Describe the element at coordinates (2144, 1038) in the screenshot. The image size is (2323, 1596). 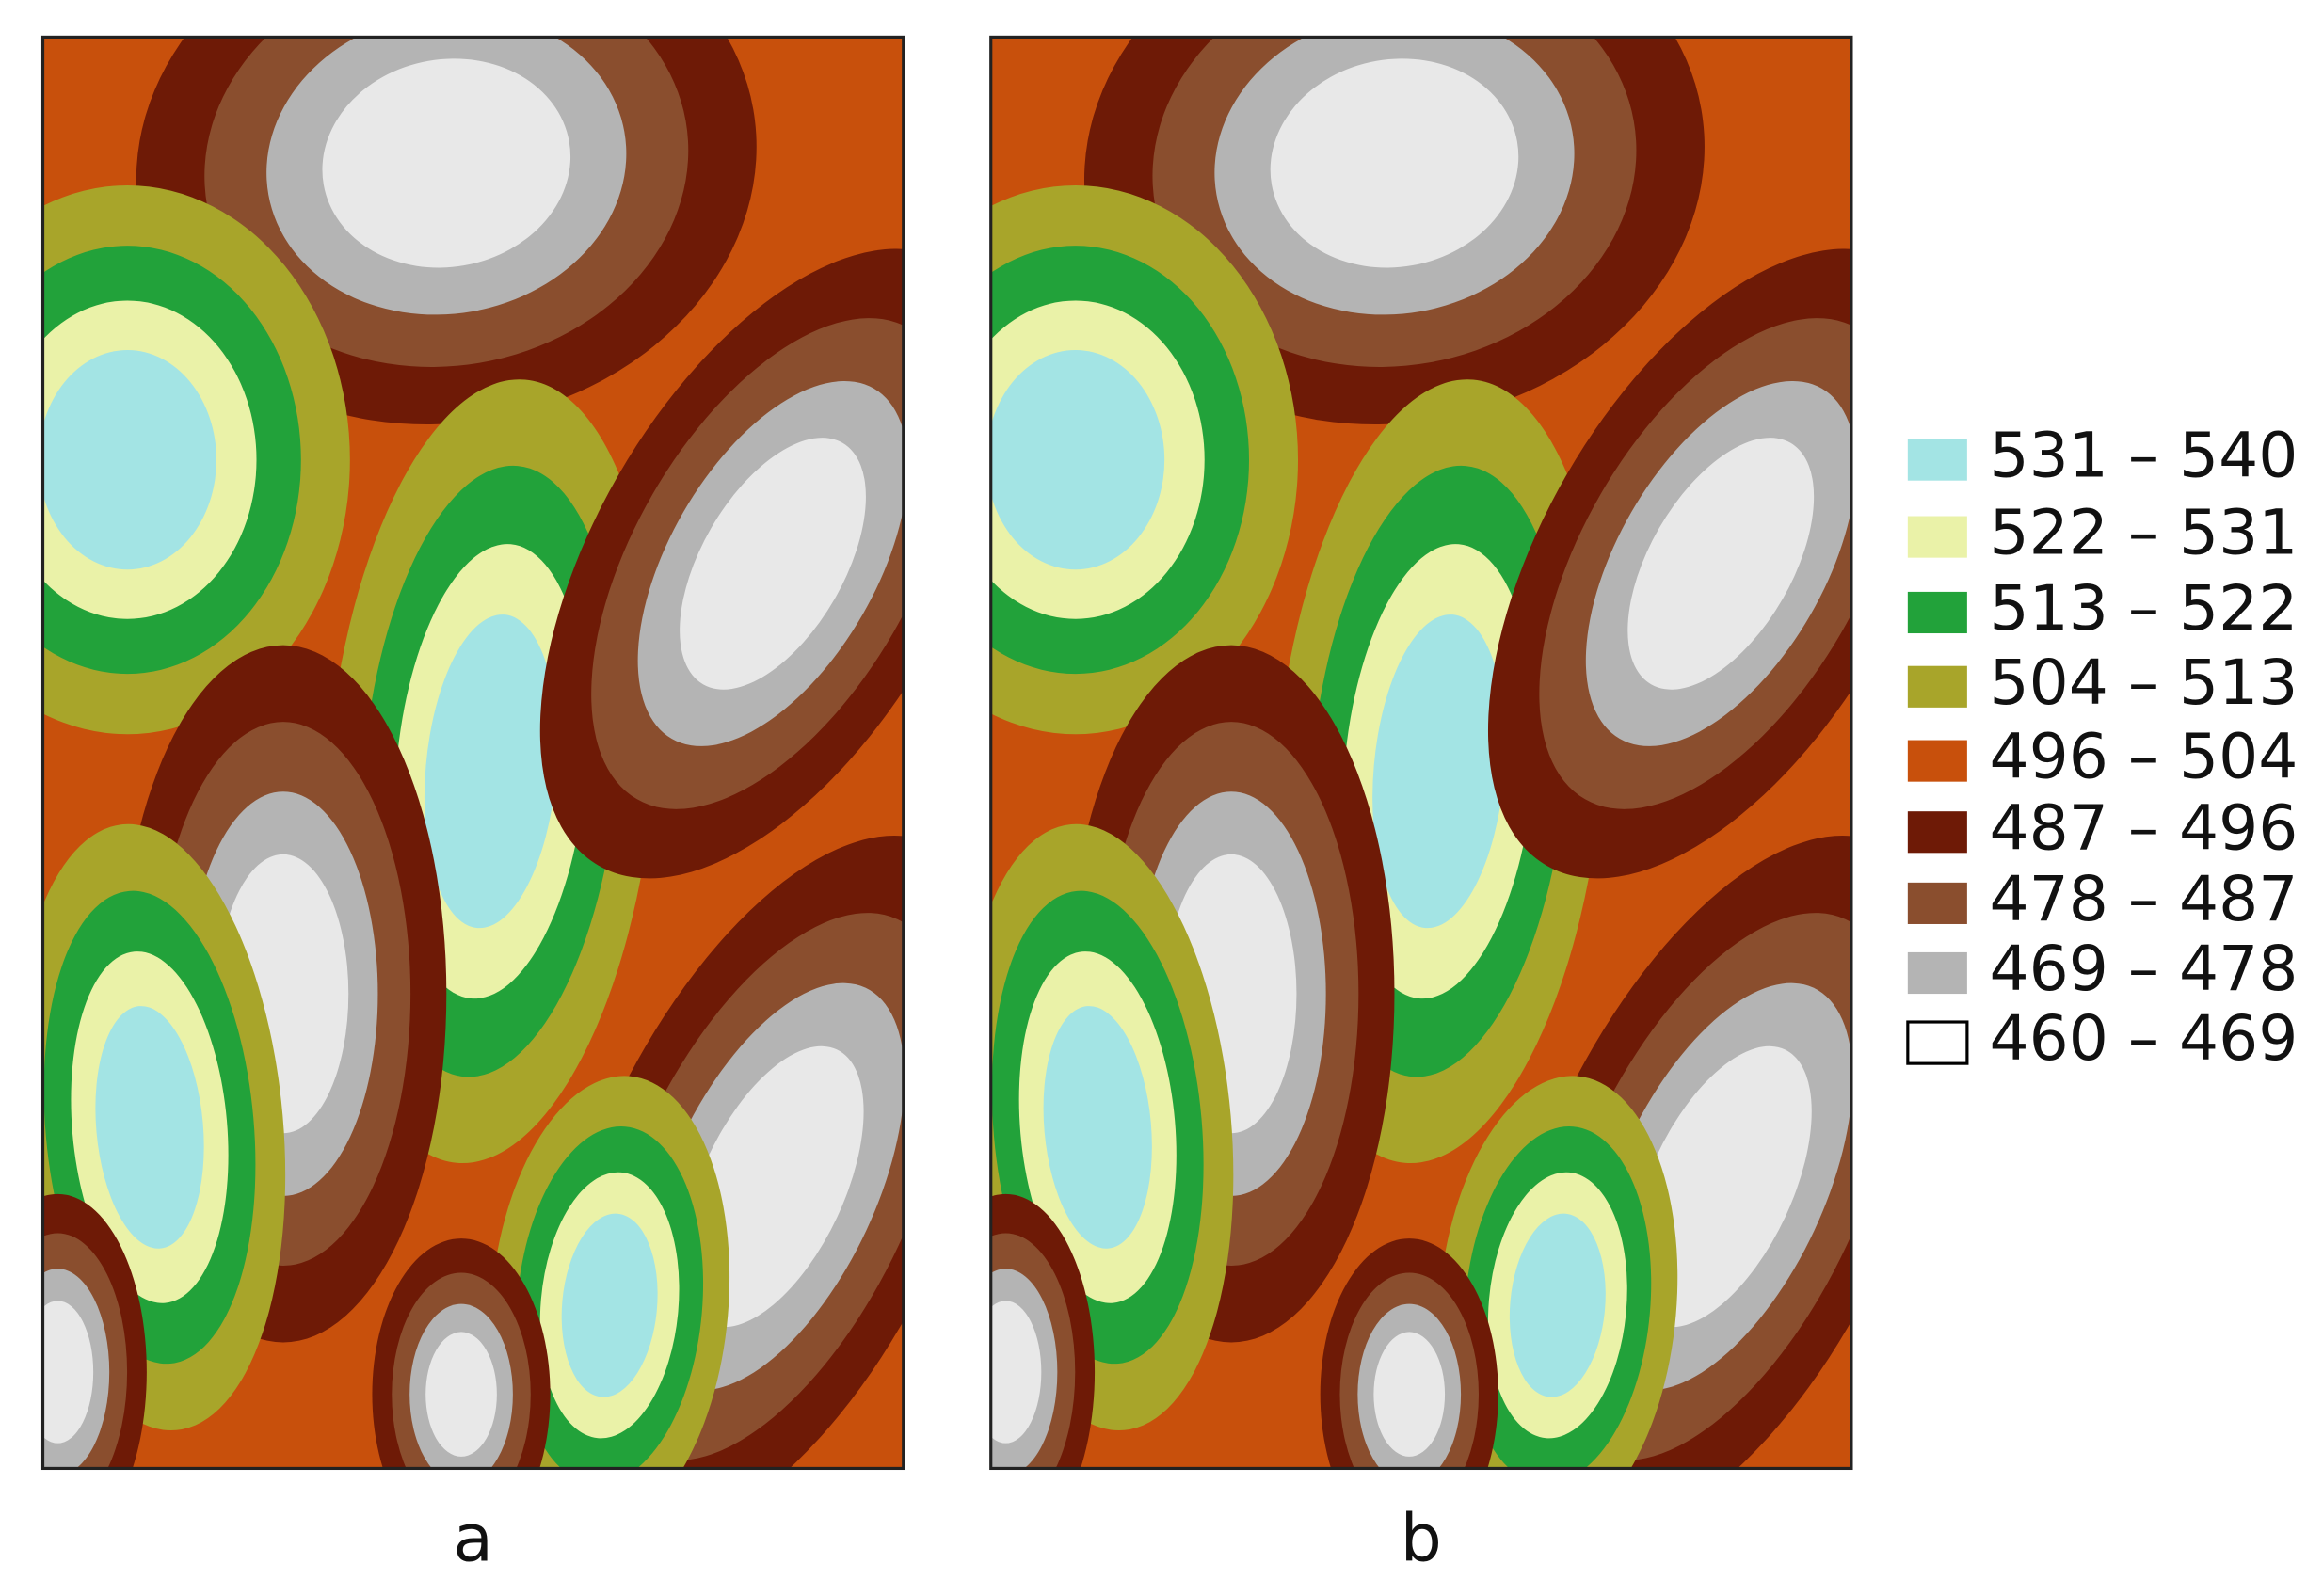
I see `legend-label: 460 – 469` at that location.